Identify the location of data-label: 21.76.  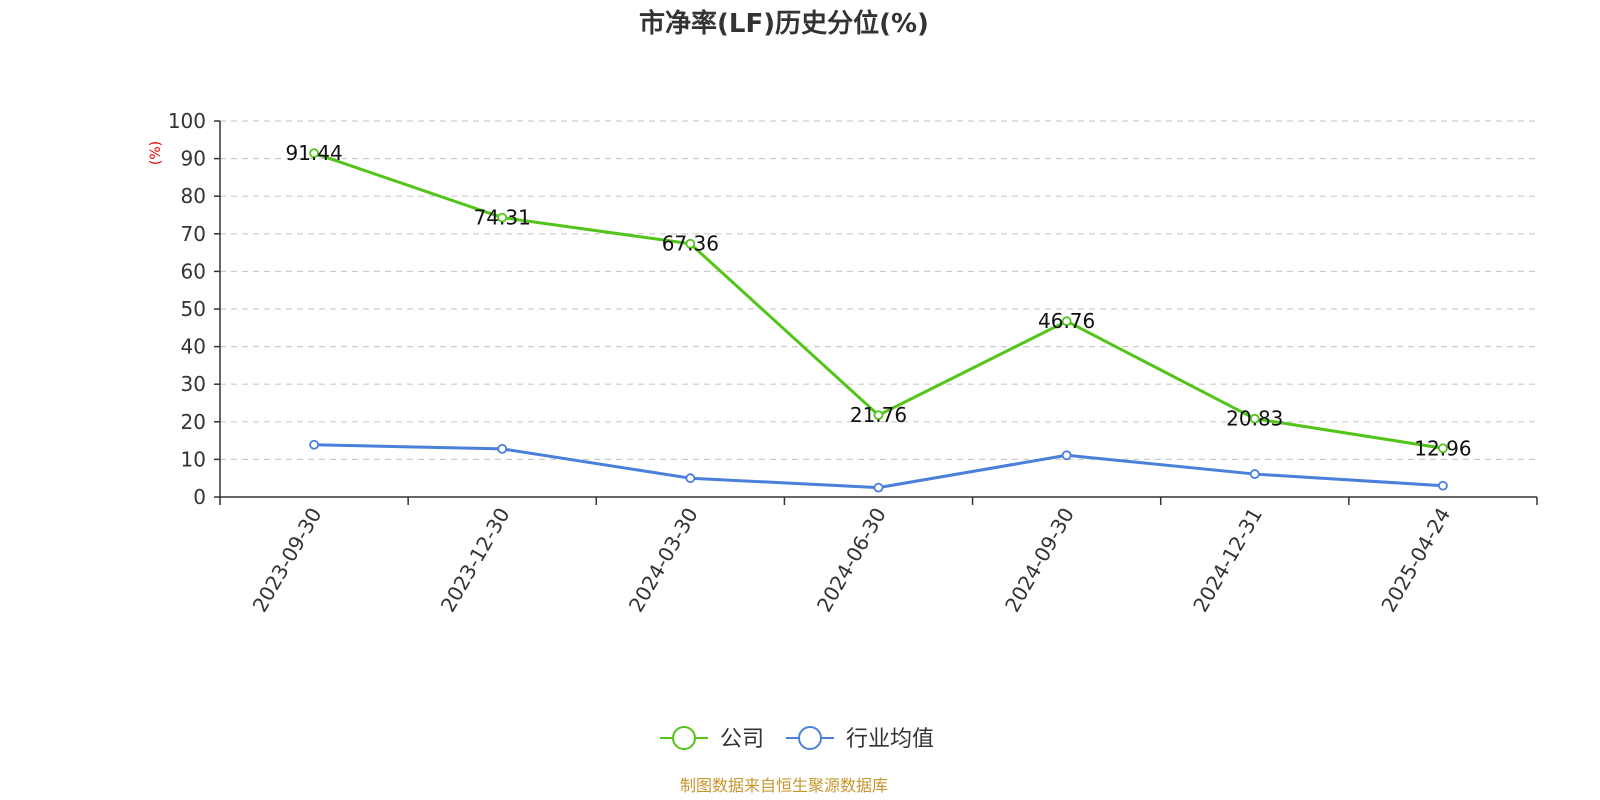
(878, 415).